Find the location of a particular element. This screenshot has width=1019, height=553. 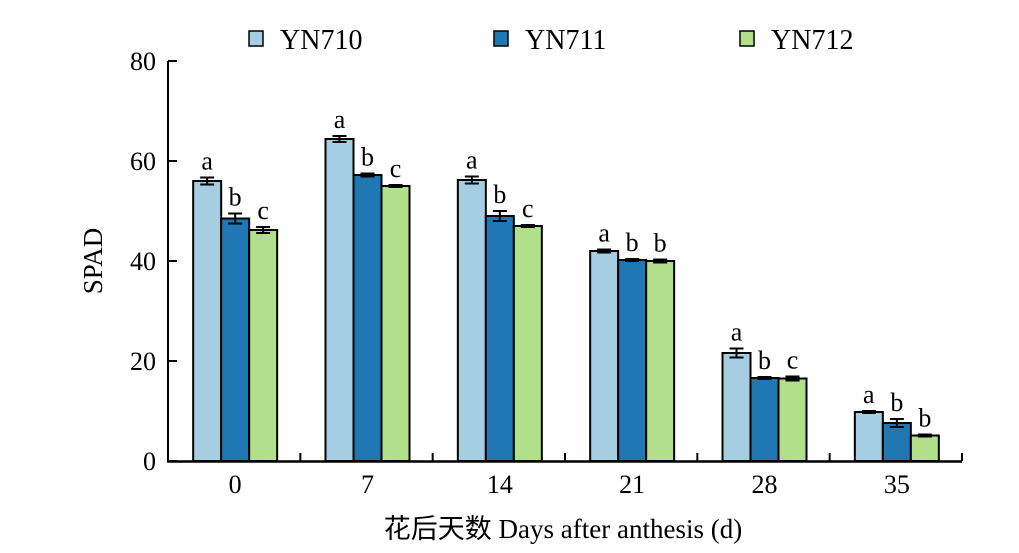

x-tick-label: 28 is located at coordinates (765, 484).